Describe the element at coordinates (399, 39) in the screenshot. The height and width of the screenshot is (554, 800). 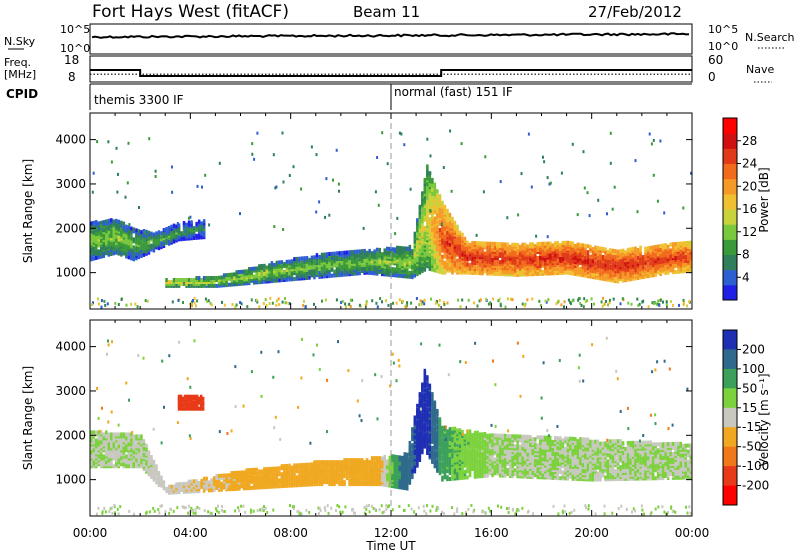
I see `nsky-panel: N.Sky 10^5 10^0 10^5 10^0 N.Search` at that location.